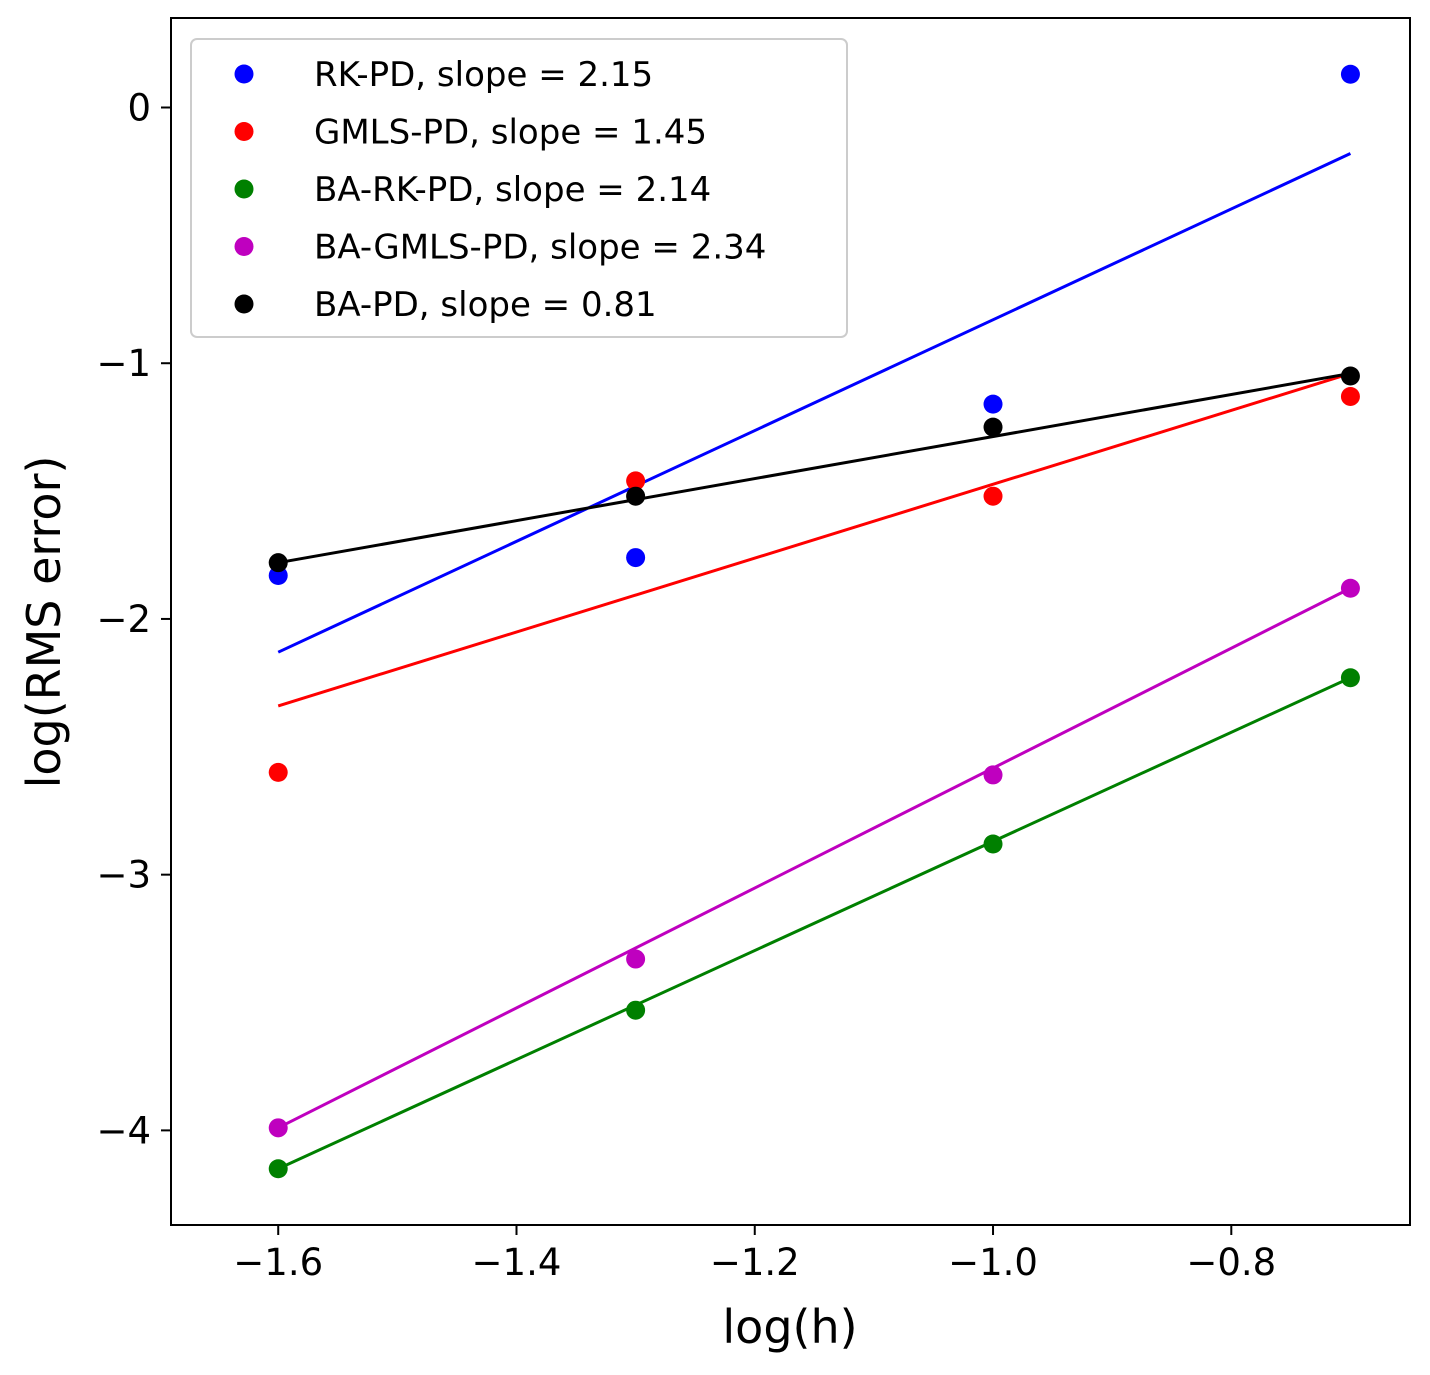 The image size is (1430, 1375). Describe the element at coordinates (512, 190) in the screenshot. I see `legend-label-series-3: BA-RK-PD, slope = 2.14` at that location.